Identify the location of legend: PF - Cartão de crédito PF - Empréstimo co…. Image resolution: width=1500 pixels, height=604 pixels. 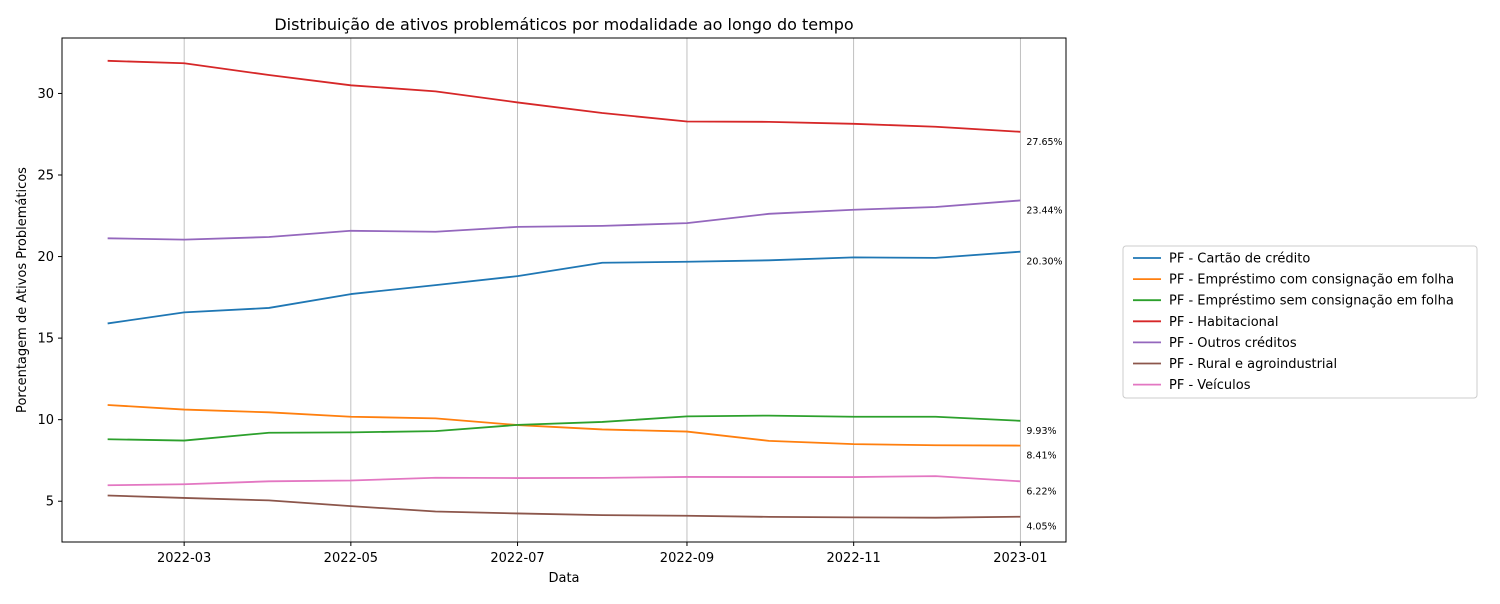
(1300, 322).